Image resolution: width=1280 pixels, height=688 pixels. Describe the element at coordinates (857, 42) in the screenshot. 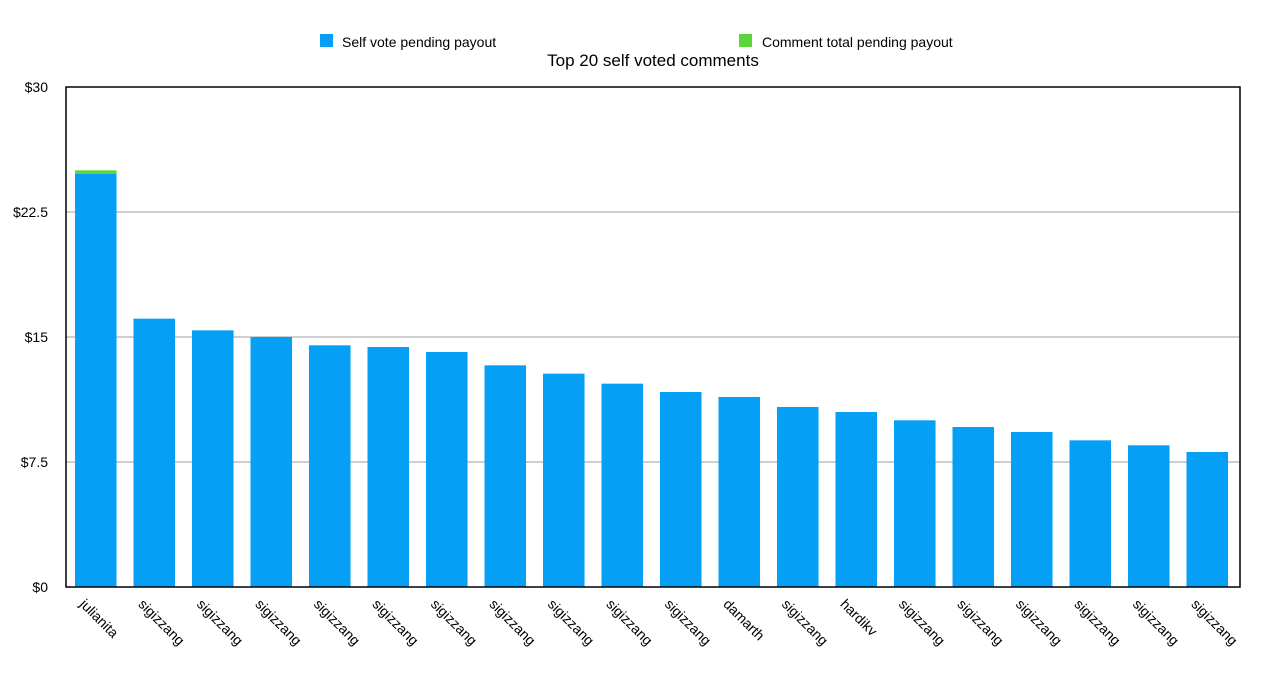

I see `legend-label-comment-total: Comment total pending payout` at that location.